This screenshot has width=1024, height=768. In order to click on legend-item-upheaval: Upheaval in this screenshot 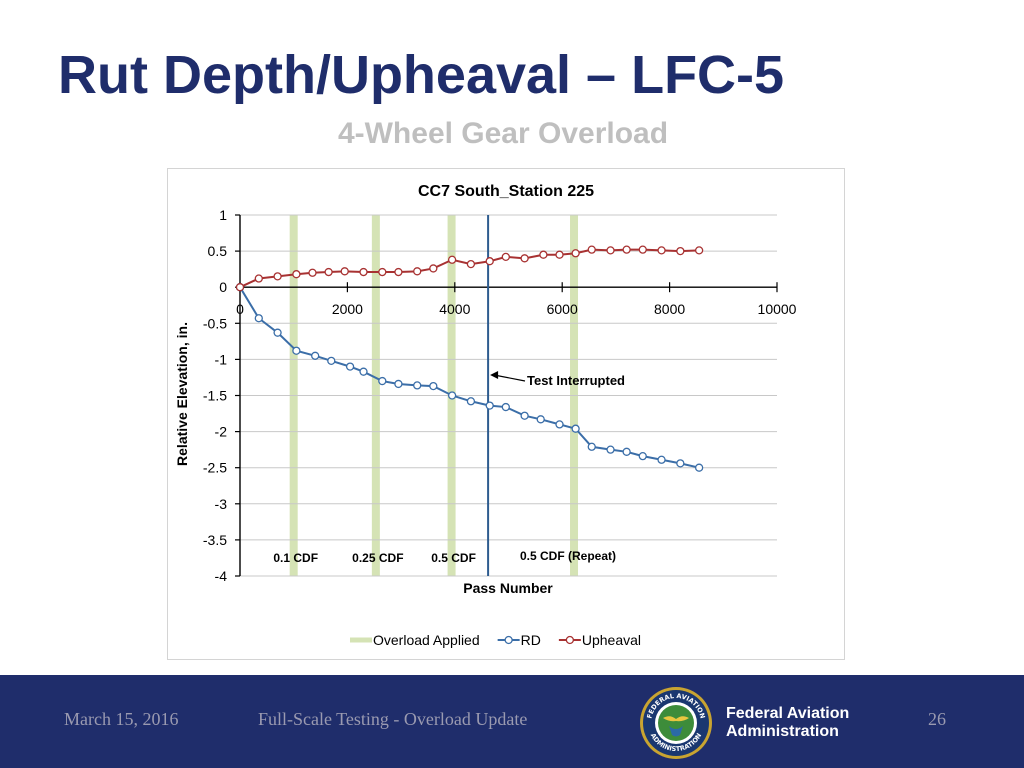, I will do `click(599, 640)`.